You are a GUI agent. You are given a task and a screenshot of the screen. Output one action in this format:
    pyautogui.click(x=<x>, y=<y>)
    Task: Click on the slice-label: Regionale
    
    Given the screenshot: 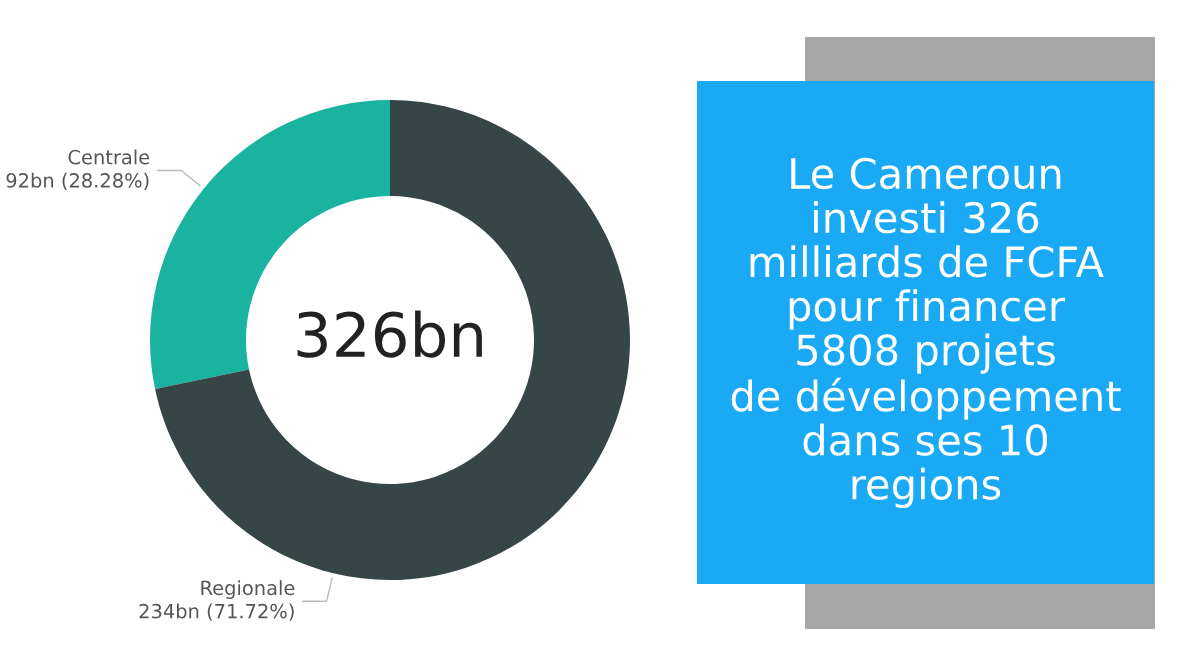 What is the action you would take?
    pyautogui.click(x=248, y=589)
    